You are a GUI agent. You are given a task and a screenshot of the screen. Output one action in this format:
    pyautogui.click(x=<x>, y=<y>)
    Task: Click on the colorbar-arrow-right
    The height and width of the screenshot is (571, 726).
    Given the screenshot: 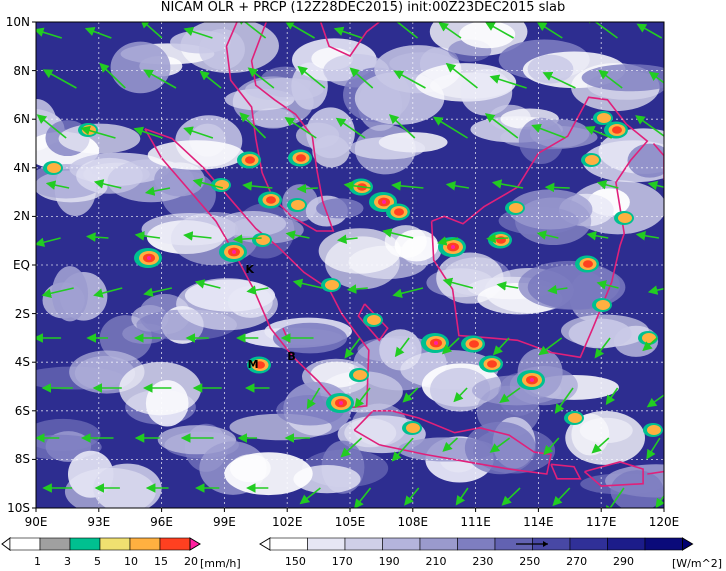 What is the action you would take?
    pyautogui.click(x=195, y=544)
    